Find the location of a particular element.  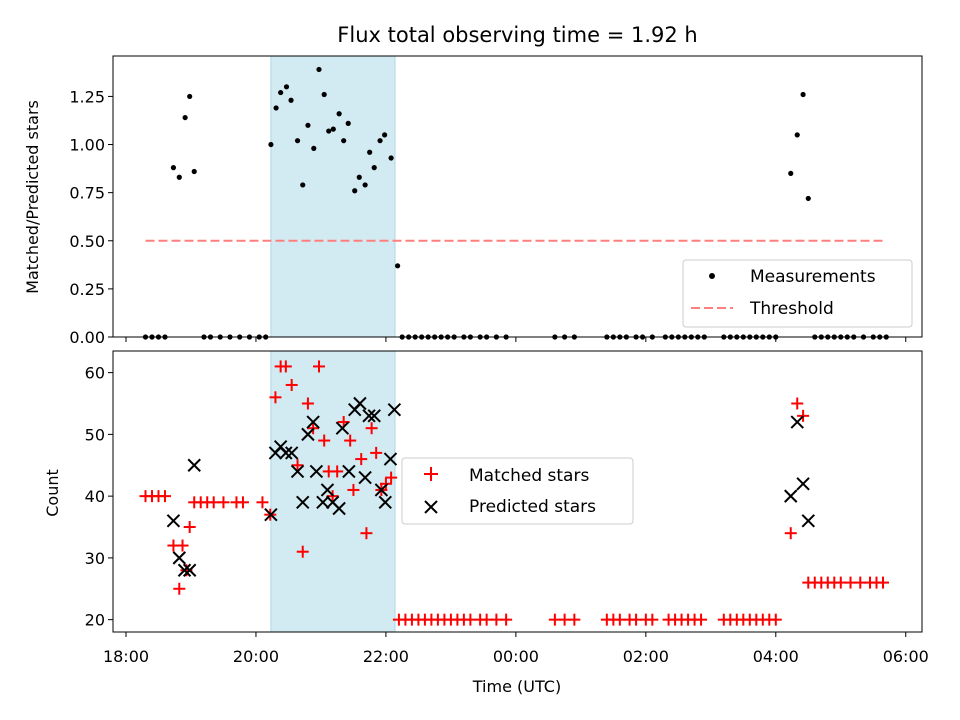

top-y-tick-label: 0.50 is located at coordinates (87, 241).